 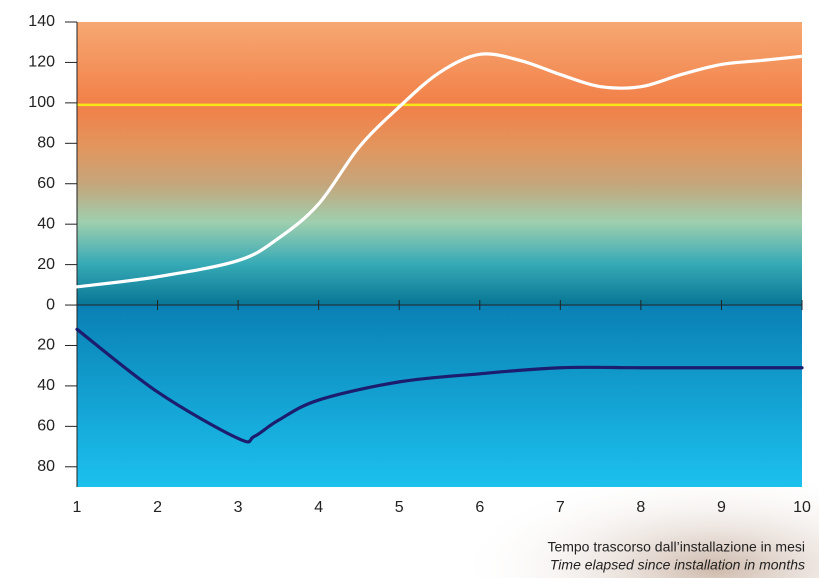 What do you see at coordinates (41, 102) in the screenshot?
I see `y-tick-label: 100` at bounding box center [41, 102].